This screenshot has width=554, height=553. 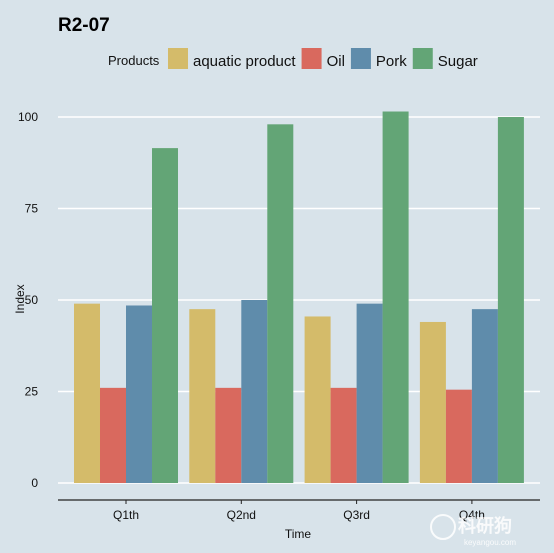 I want to click on axes: Q1th Q2nd Q3rd Q4th, so click(x=299, y=510).